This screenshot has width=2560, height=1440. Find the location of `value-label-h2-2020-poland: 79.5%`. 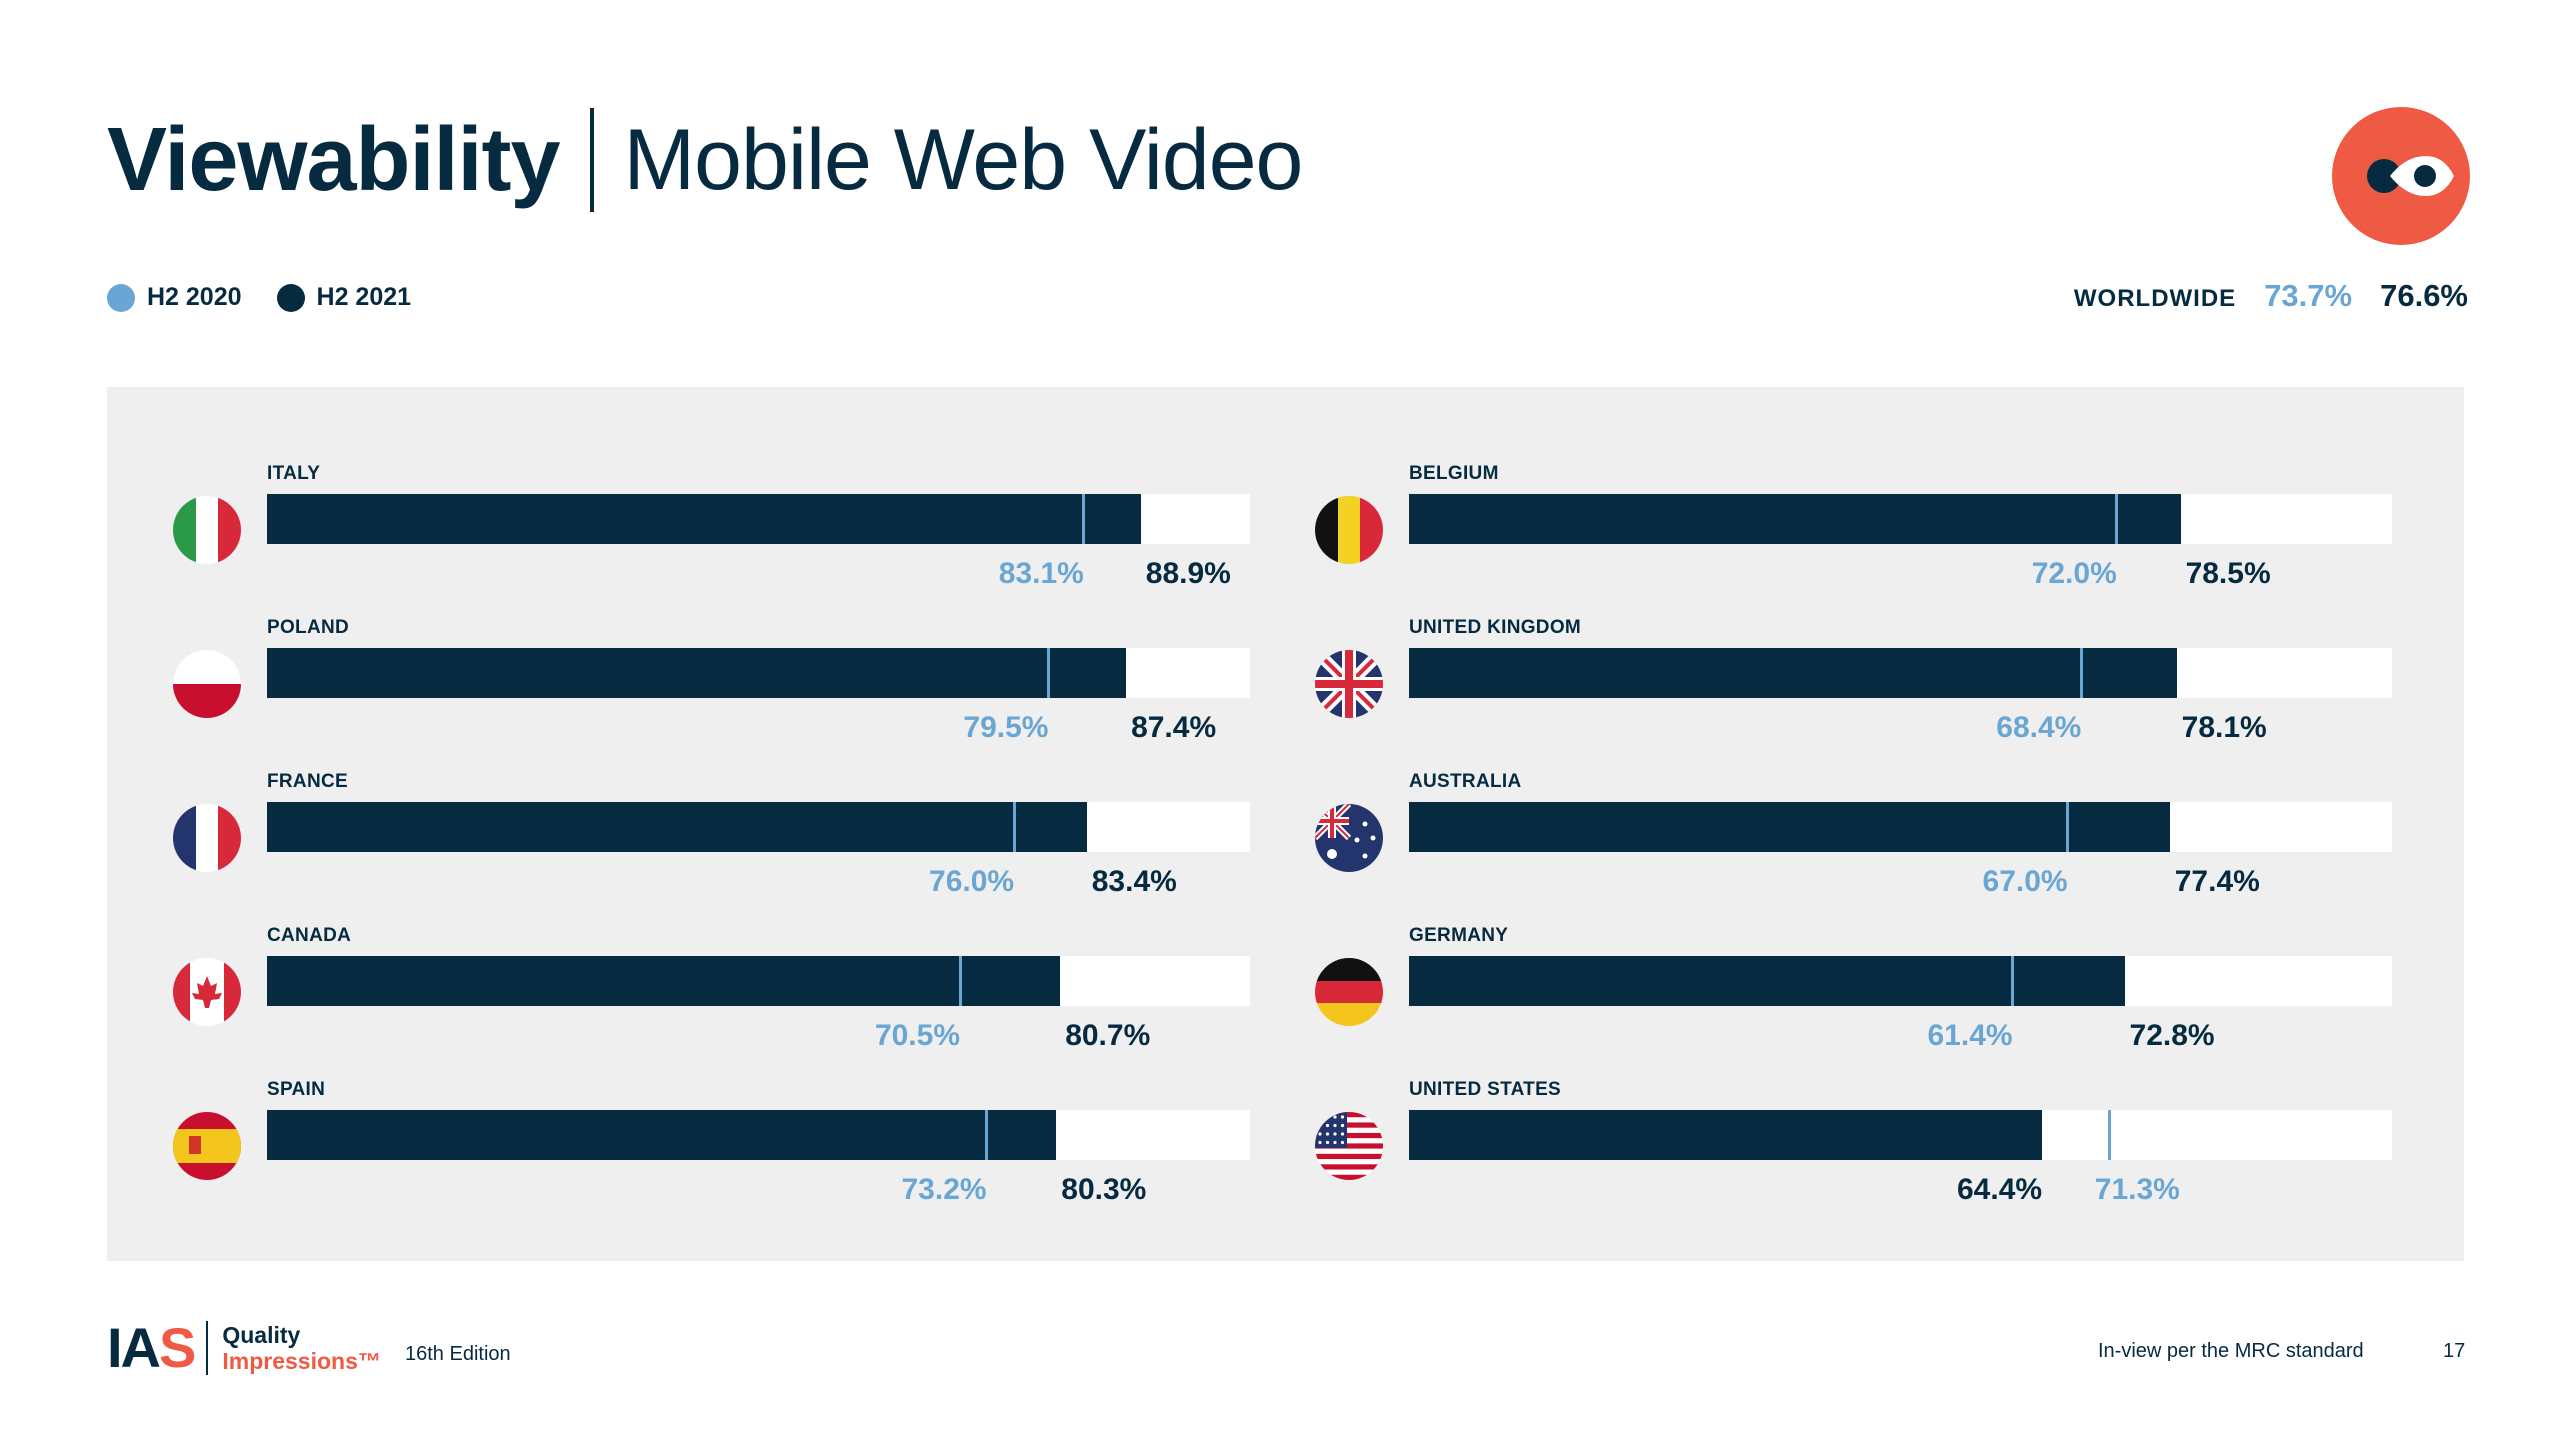

value-label-h2-2020-poland: 79.5% is located at coordinates (1006, 727).